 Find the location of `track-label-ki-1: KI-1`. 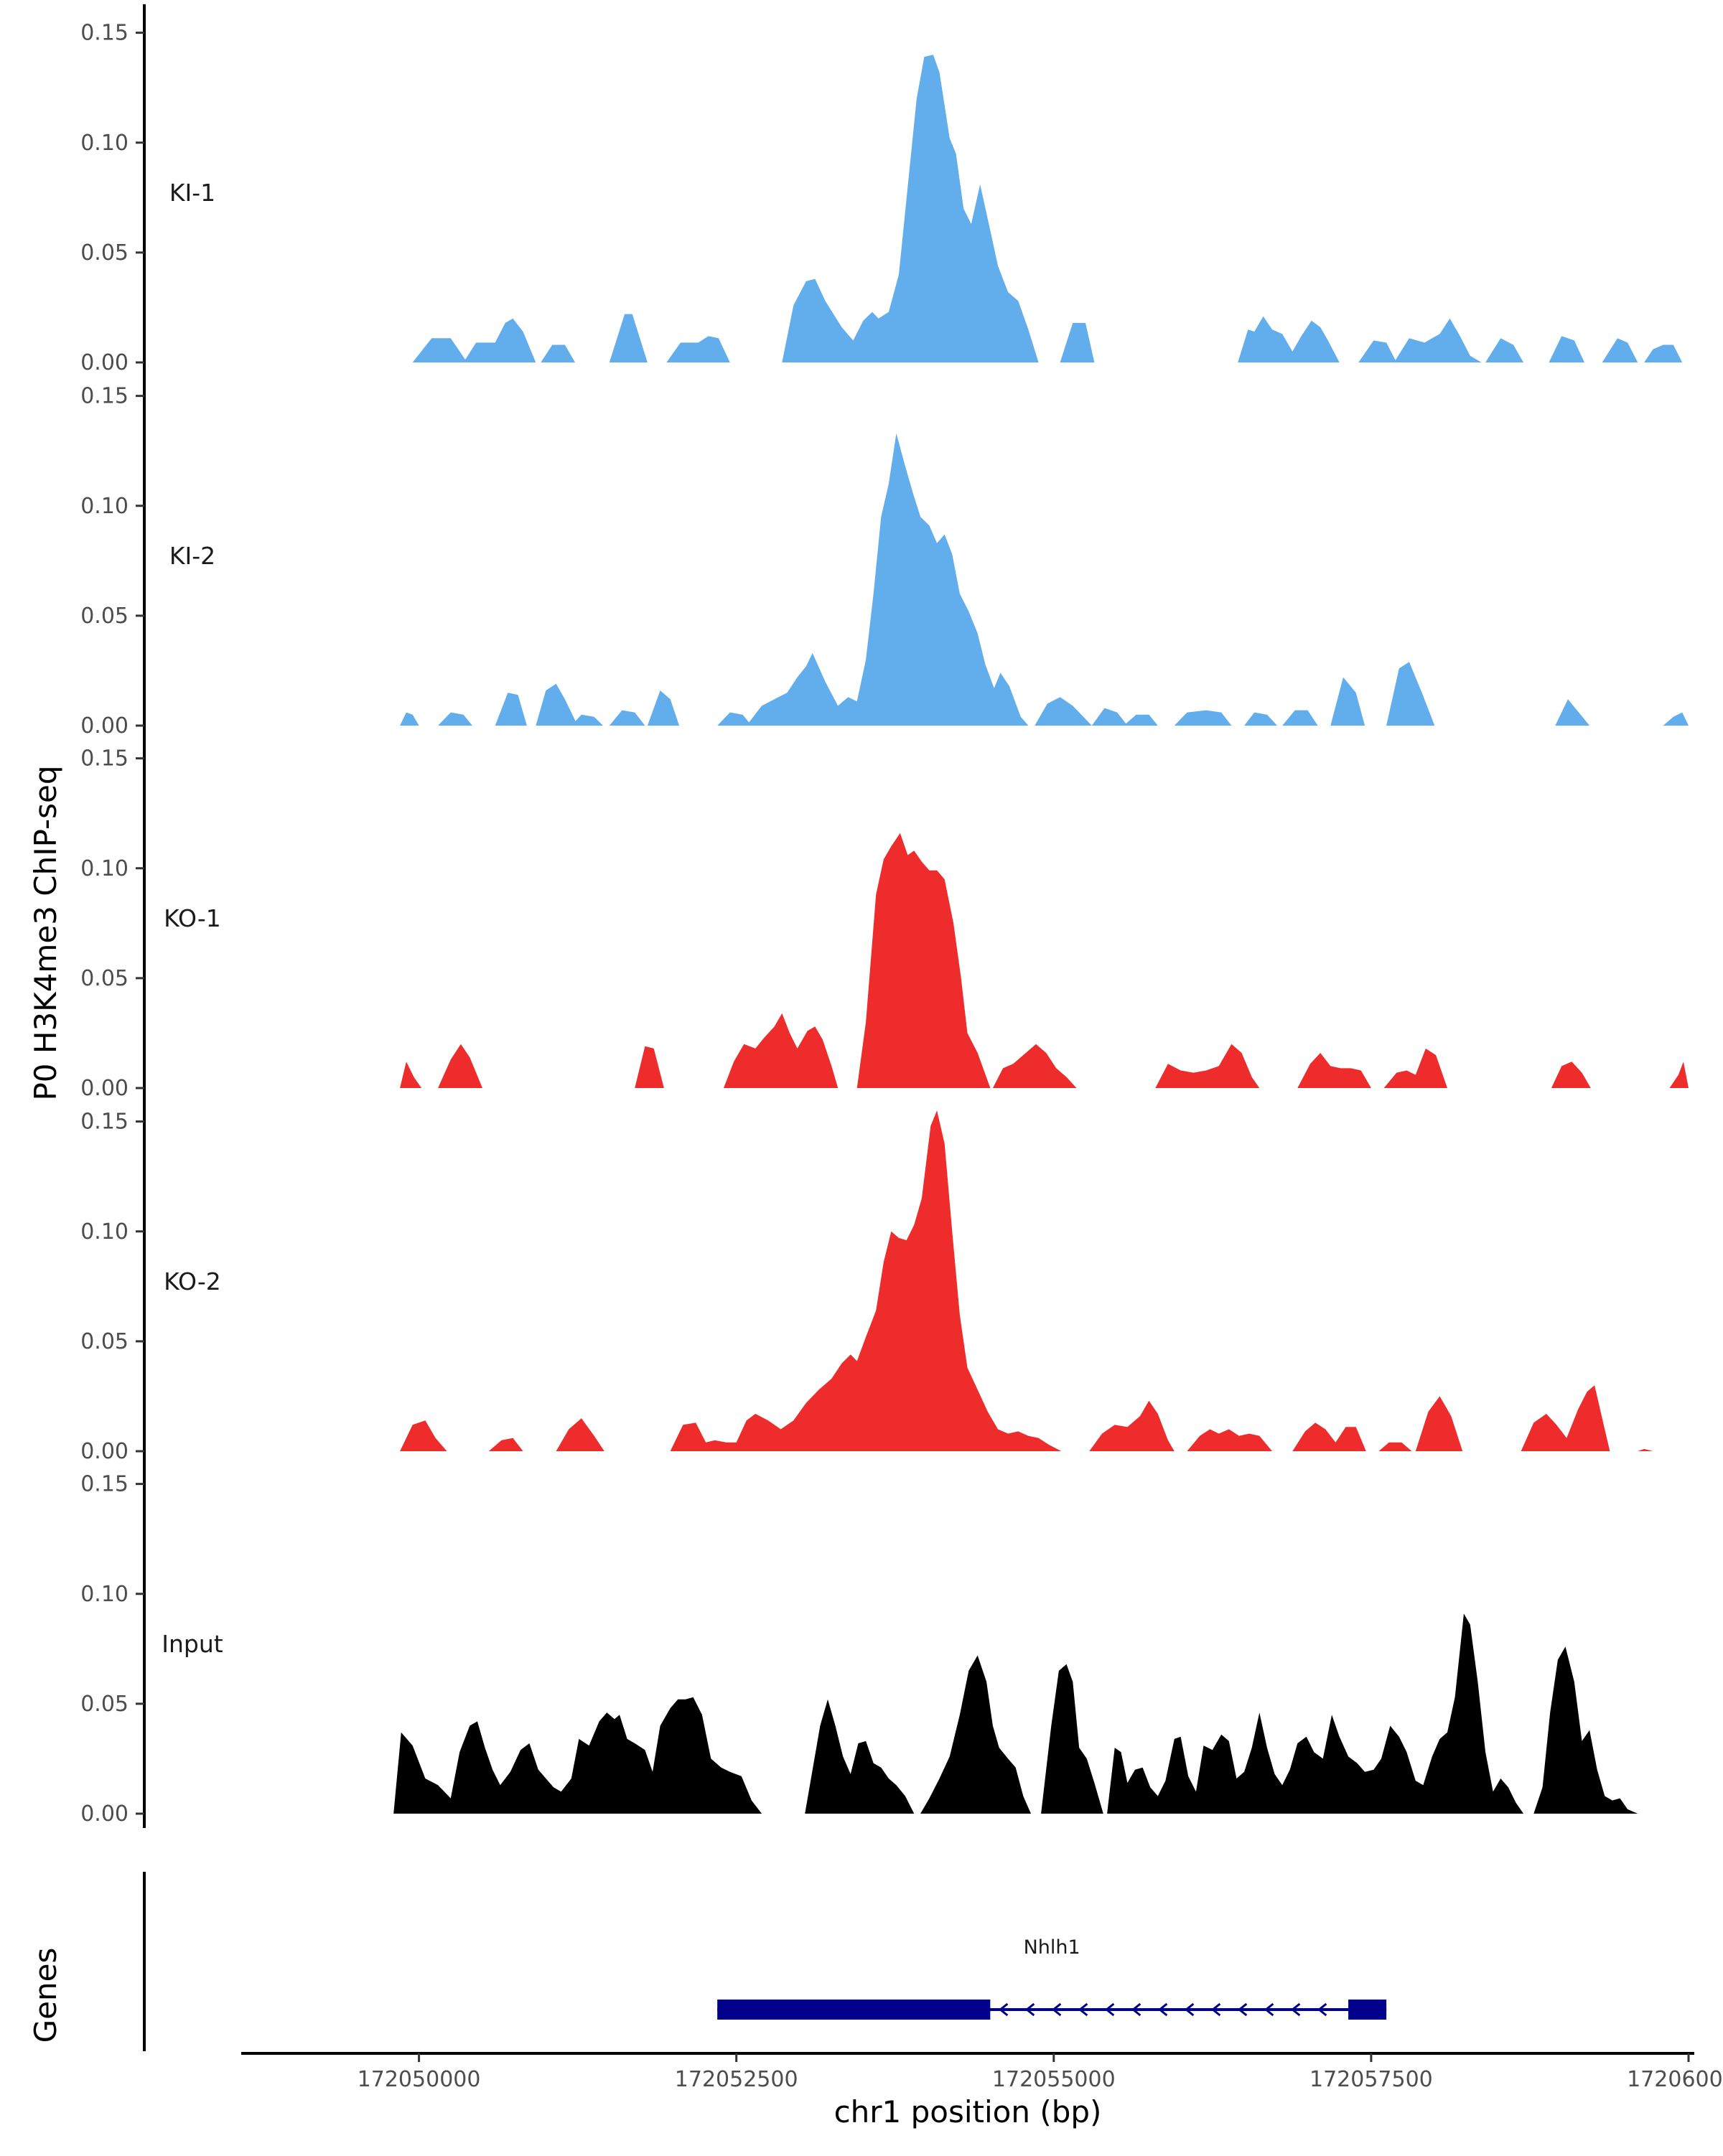

track-label-ki-1: KI-1 is located at coordinates (192, 193).